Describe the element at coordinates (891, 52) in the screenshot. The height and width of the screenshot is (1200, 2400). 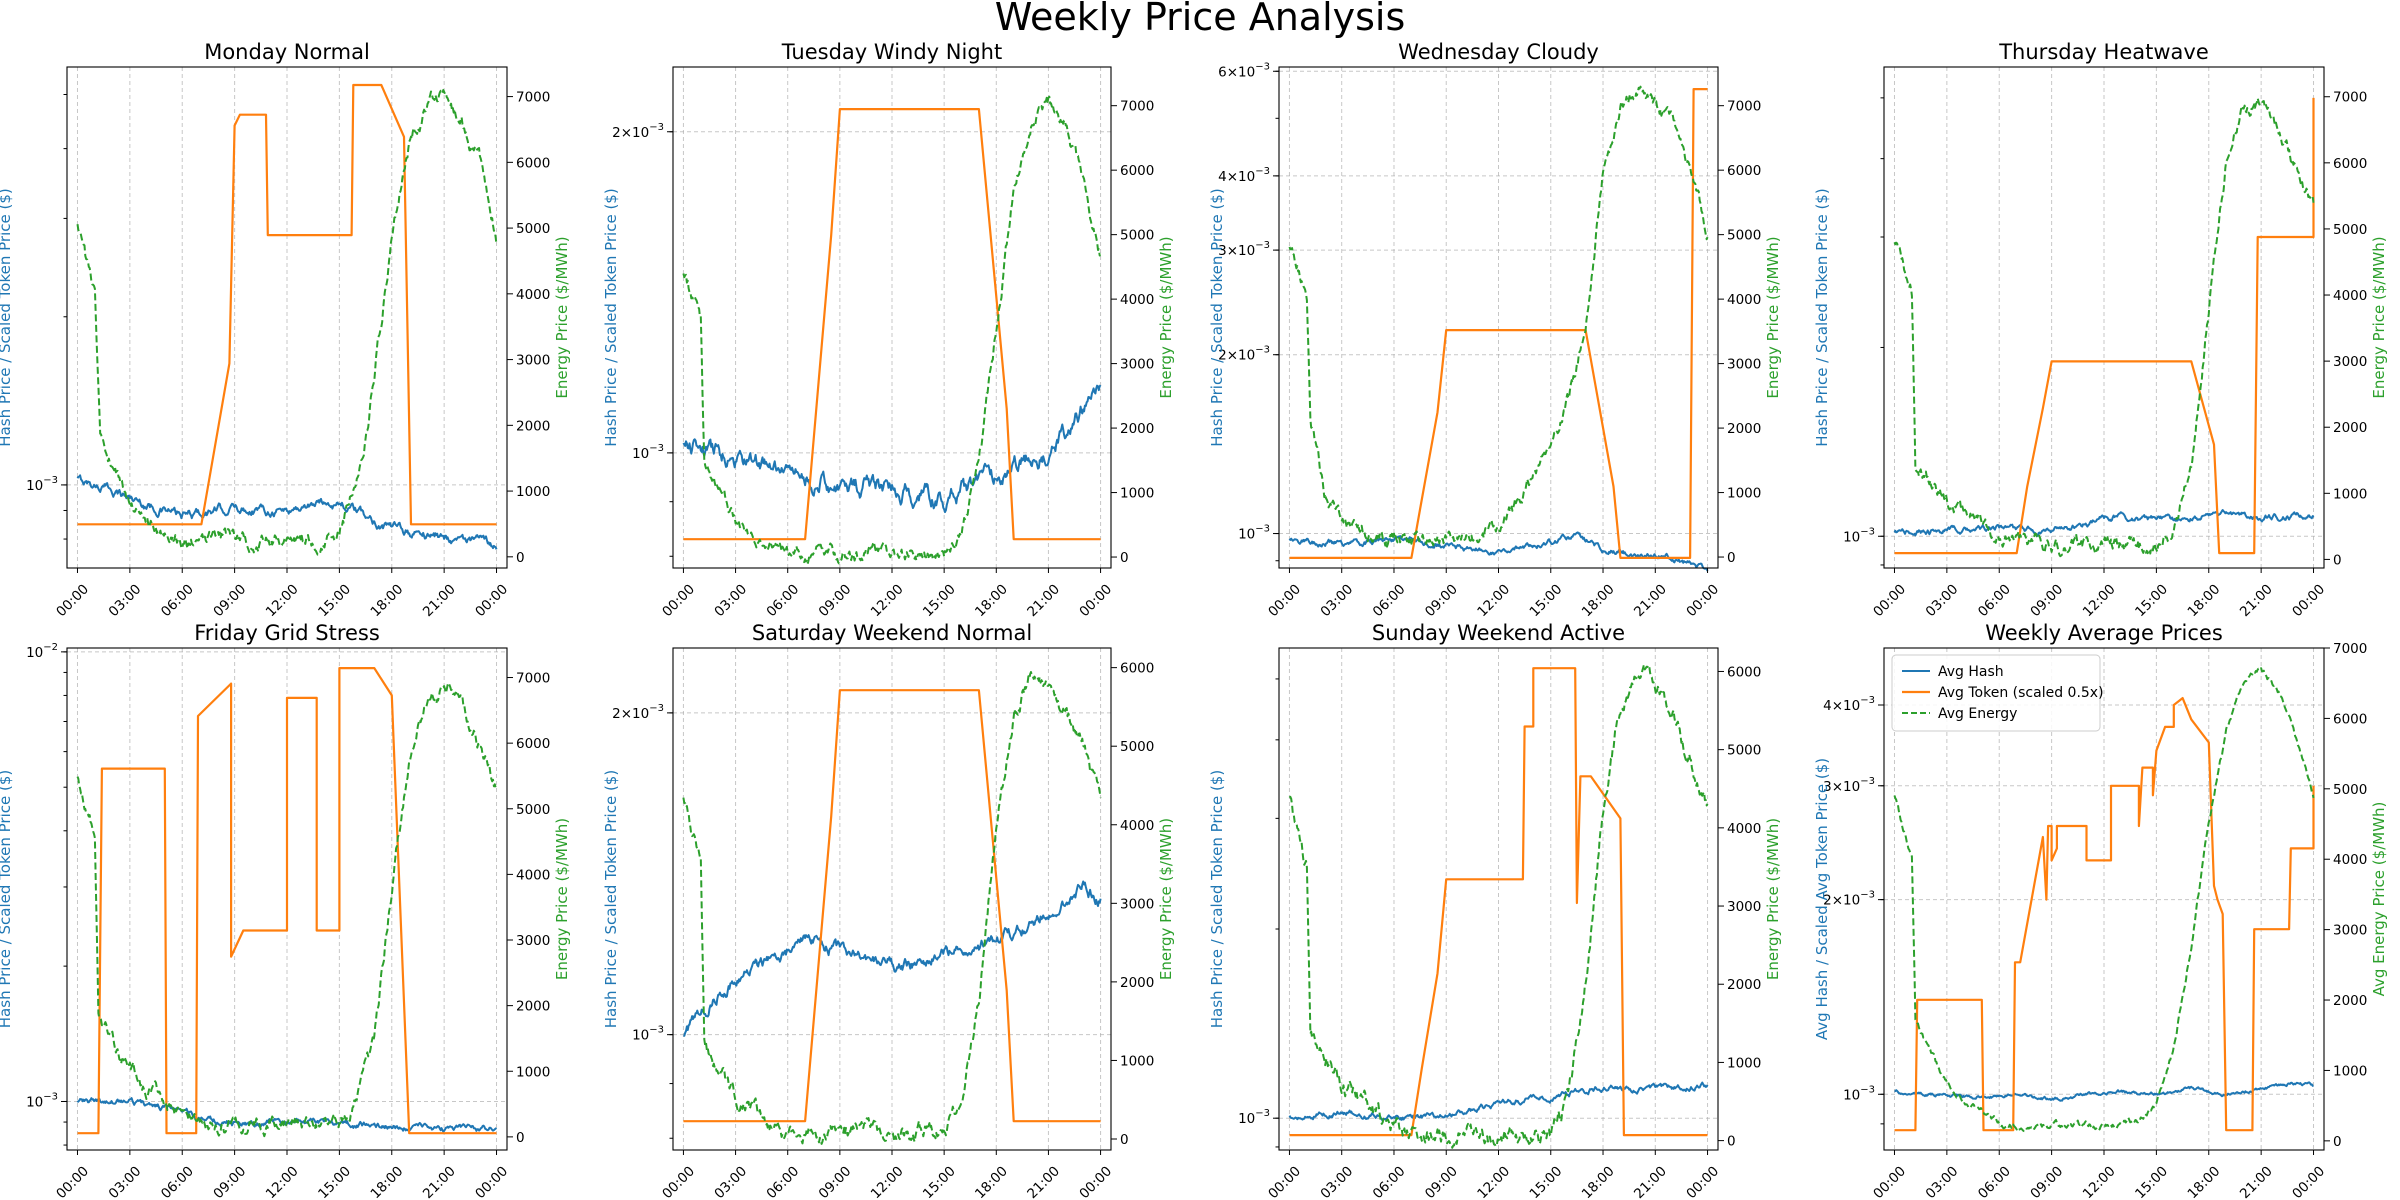
I see `panel-title: Tuesday Windy Night` at that location.